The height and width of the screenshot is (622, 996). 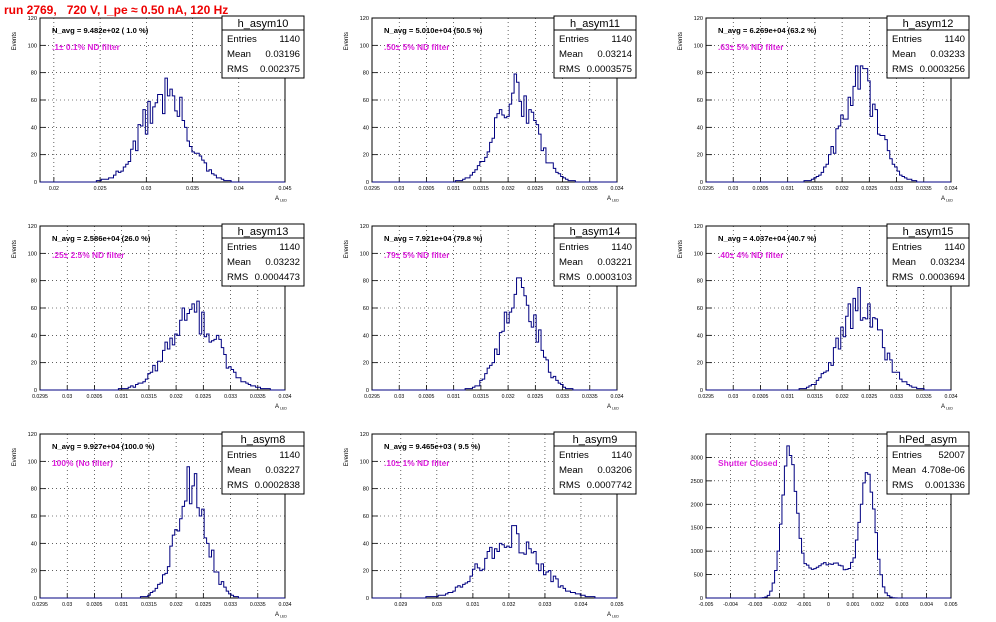 What do you see at coordinates (902, 605) in the screenshot?
I see `x-tick-label: 0.003` at bounding box center [902, 605].